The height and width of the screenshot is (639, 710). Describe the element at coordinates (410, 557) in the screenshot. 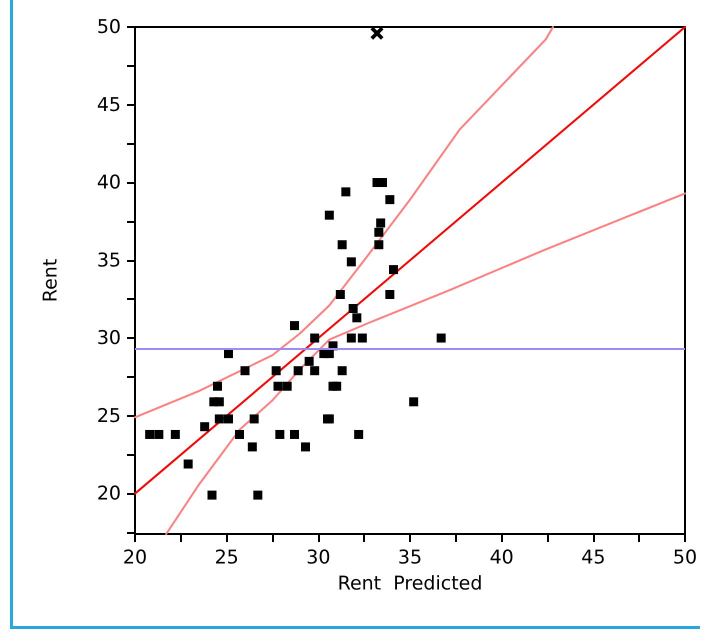

I see `x-tick-label: 35` at that location.